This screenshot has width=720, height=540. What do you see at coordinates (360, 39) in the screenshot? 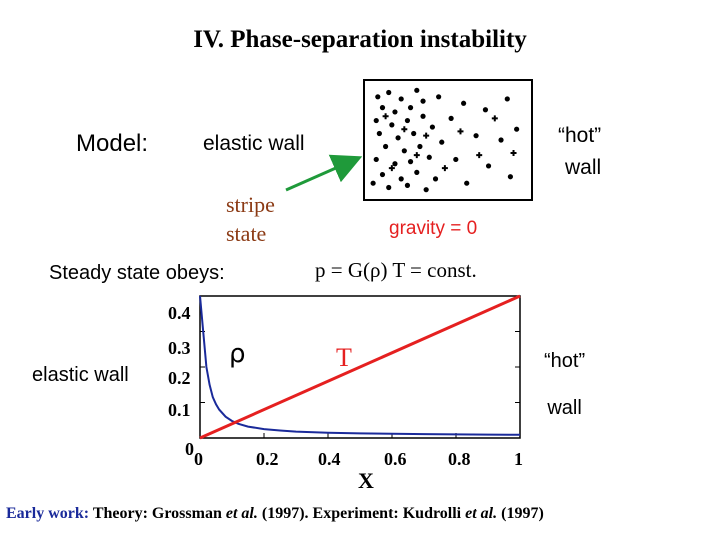
I see `page-title: IV. Phase-separation instability` at bounding box center [360, 39].